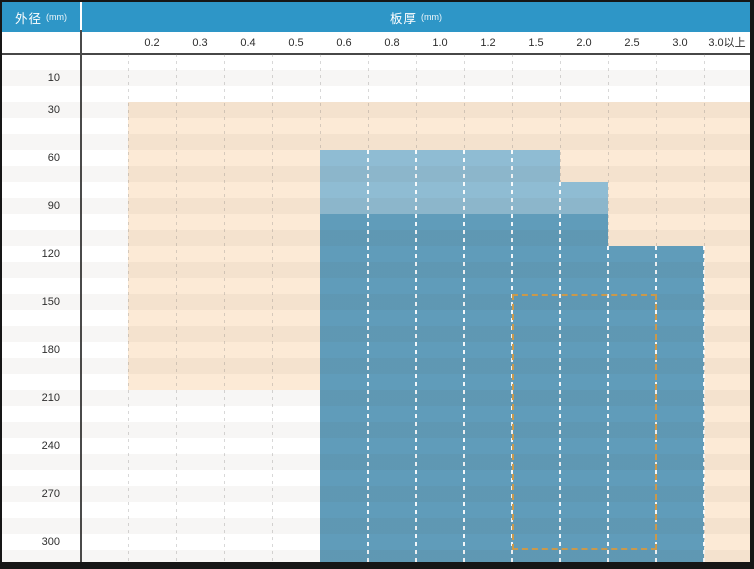 Image resolution: width=754 pixels, height=569 pixels. Describe the element at coordinates (50, 542) in the screenshot. I see `row-label: 300` at that location.